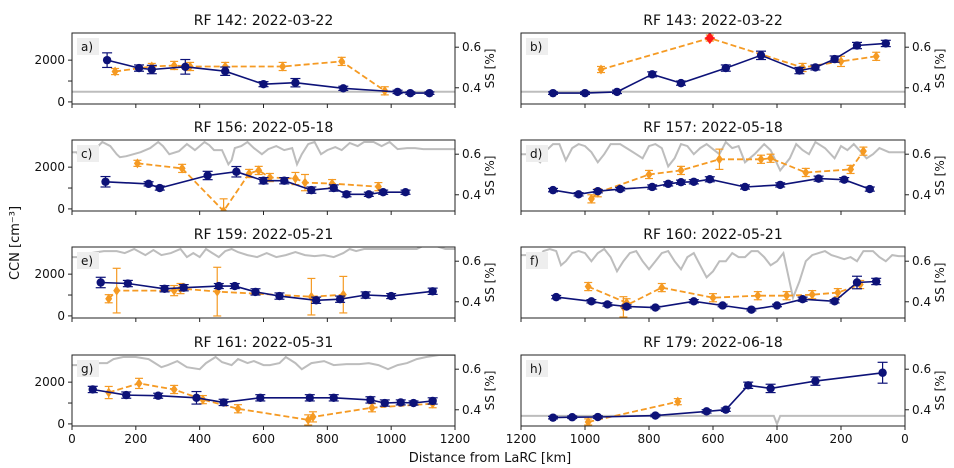  I want to click on panel-title: RF 160: 2022-05-21, so click(712, 235).